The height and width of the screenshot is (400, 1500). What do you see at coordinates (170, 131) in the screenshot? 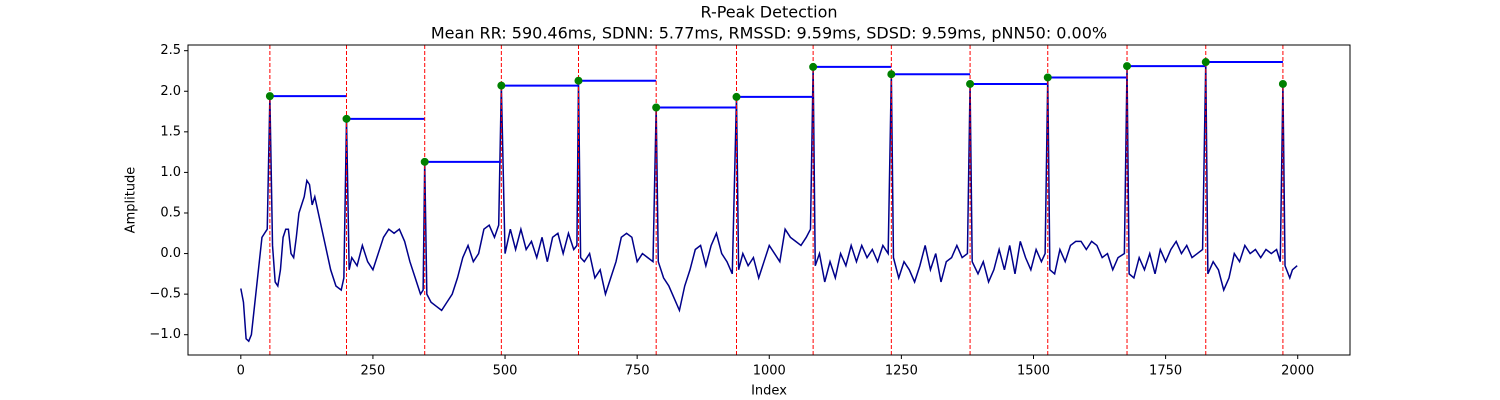
I see `y-tick-label: 1.5` at bounding box center [170, 131].